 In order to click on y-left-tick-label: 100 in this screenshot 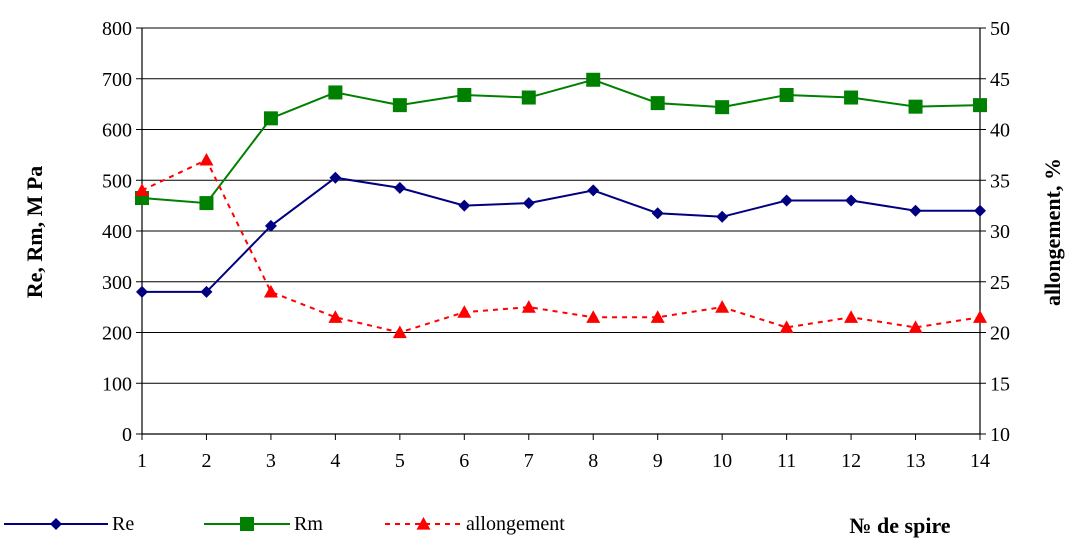, I will do `click(117, 384)`.